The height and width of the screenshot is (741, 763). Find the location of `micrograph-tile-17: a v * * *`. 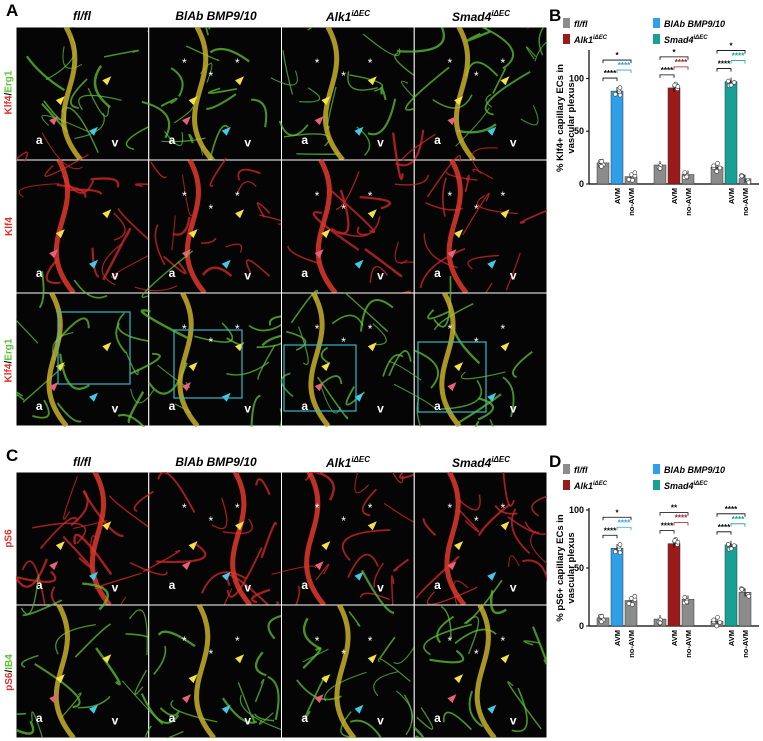

micrograph-tile-17: a v * * * is located at coordinates (216, 670).